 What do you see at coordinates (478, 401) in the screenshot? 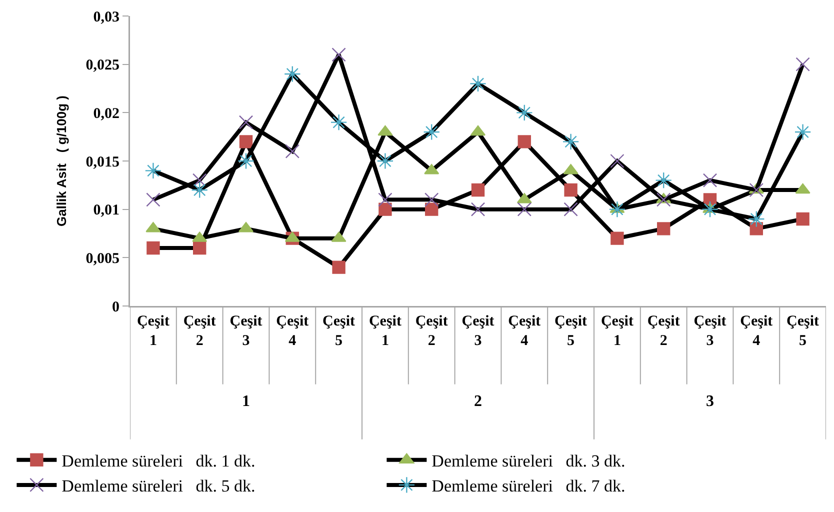
I see `text: 2` at bounding box center [478, 401].